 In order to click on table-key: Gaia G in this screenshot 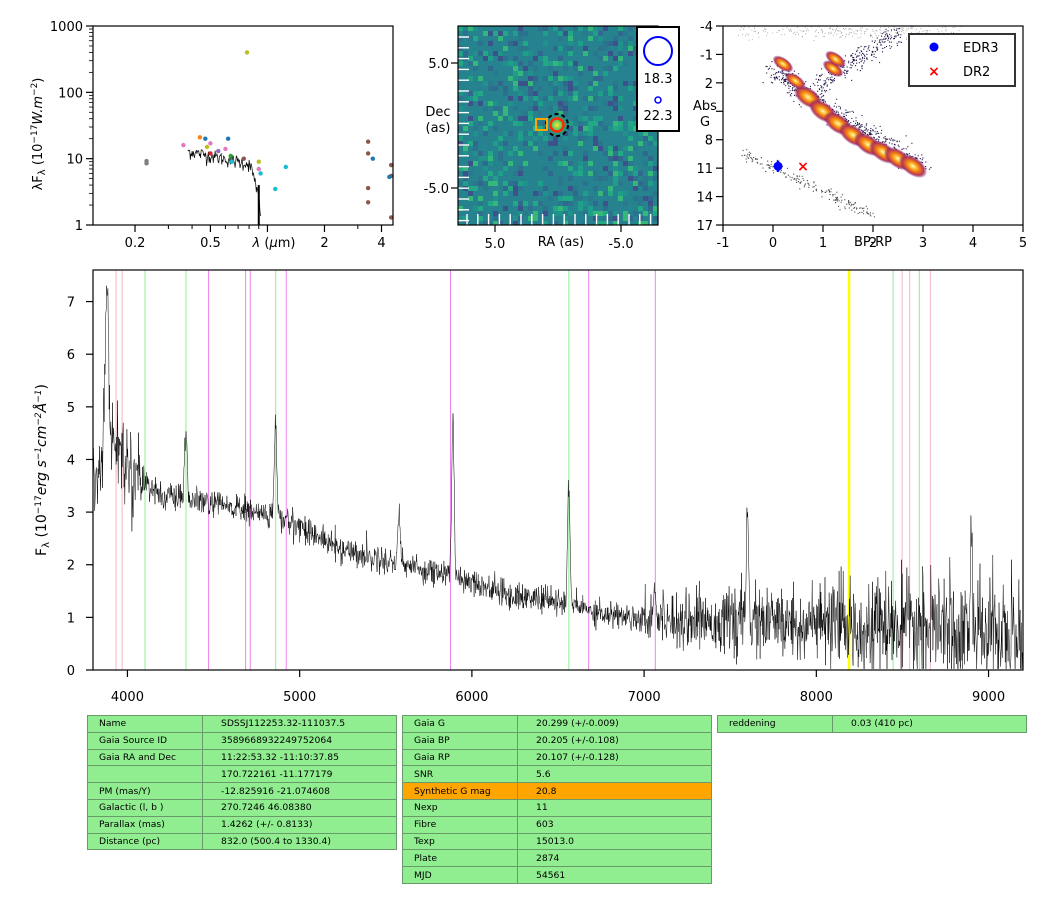, I will do `click(460, 724)`.